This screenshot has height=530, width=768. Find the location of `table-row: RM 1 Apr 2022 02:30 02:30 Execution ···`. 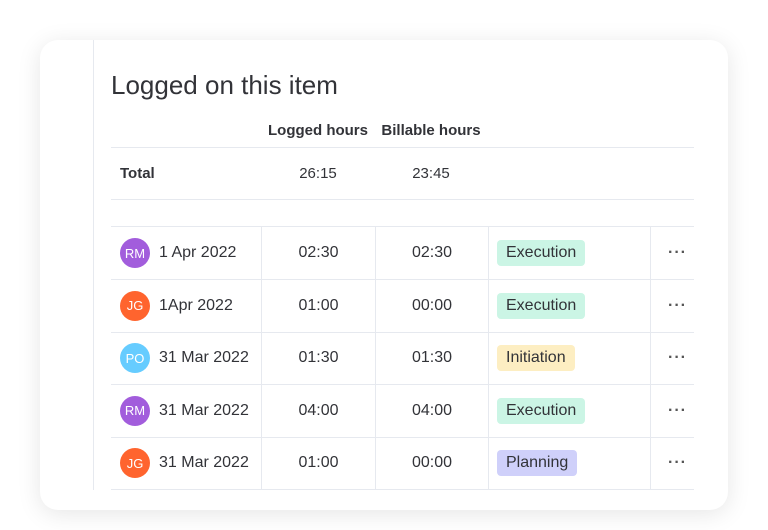

table-row: RM 1 Apr 2022 02:30 02:30 Execution ··· is located at coordinates (402, 253).